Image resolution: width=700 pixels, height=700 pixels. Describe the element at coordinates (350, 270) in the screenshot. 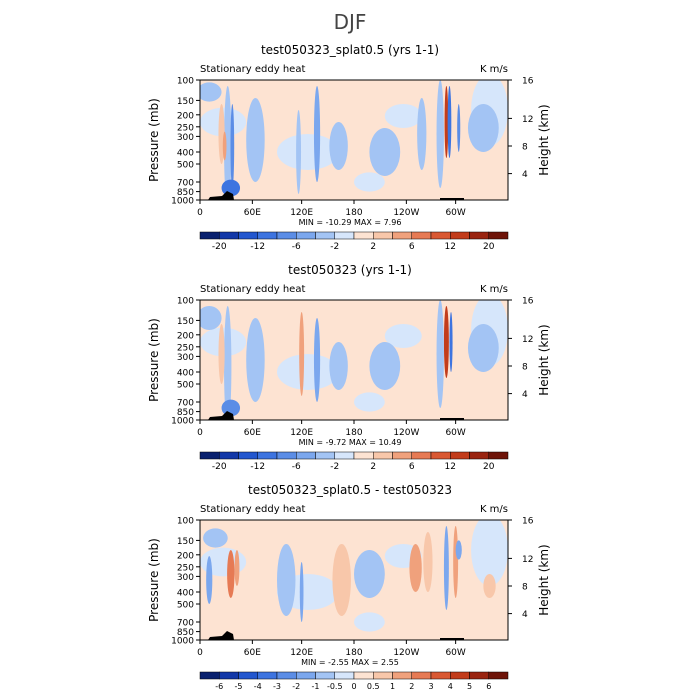

I see `panel-title: test050323 (yrs 1-1)` at that location.